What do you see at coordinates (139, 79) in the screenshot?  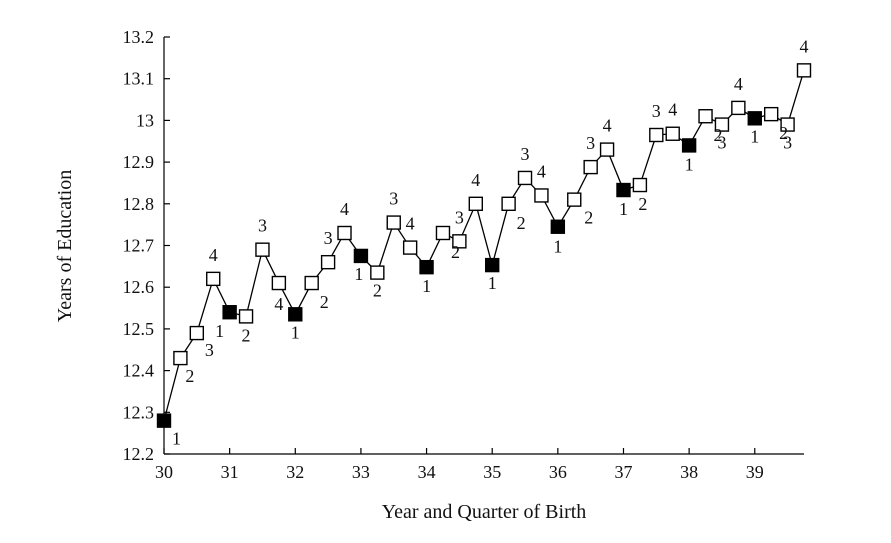 I see `y-tick-label: 13.1` at bounding box center [139, 79].